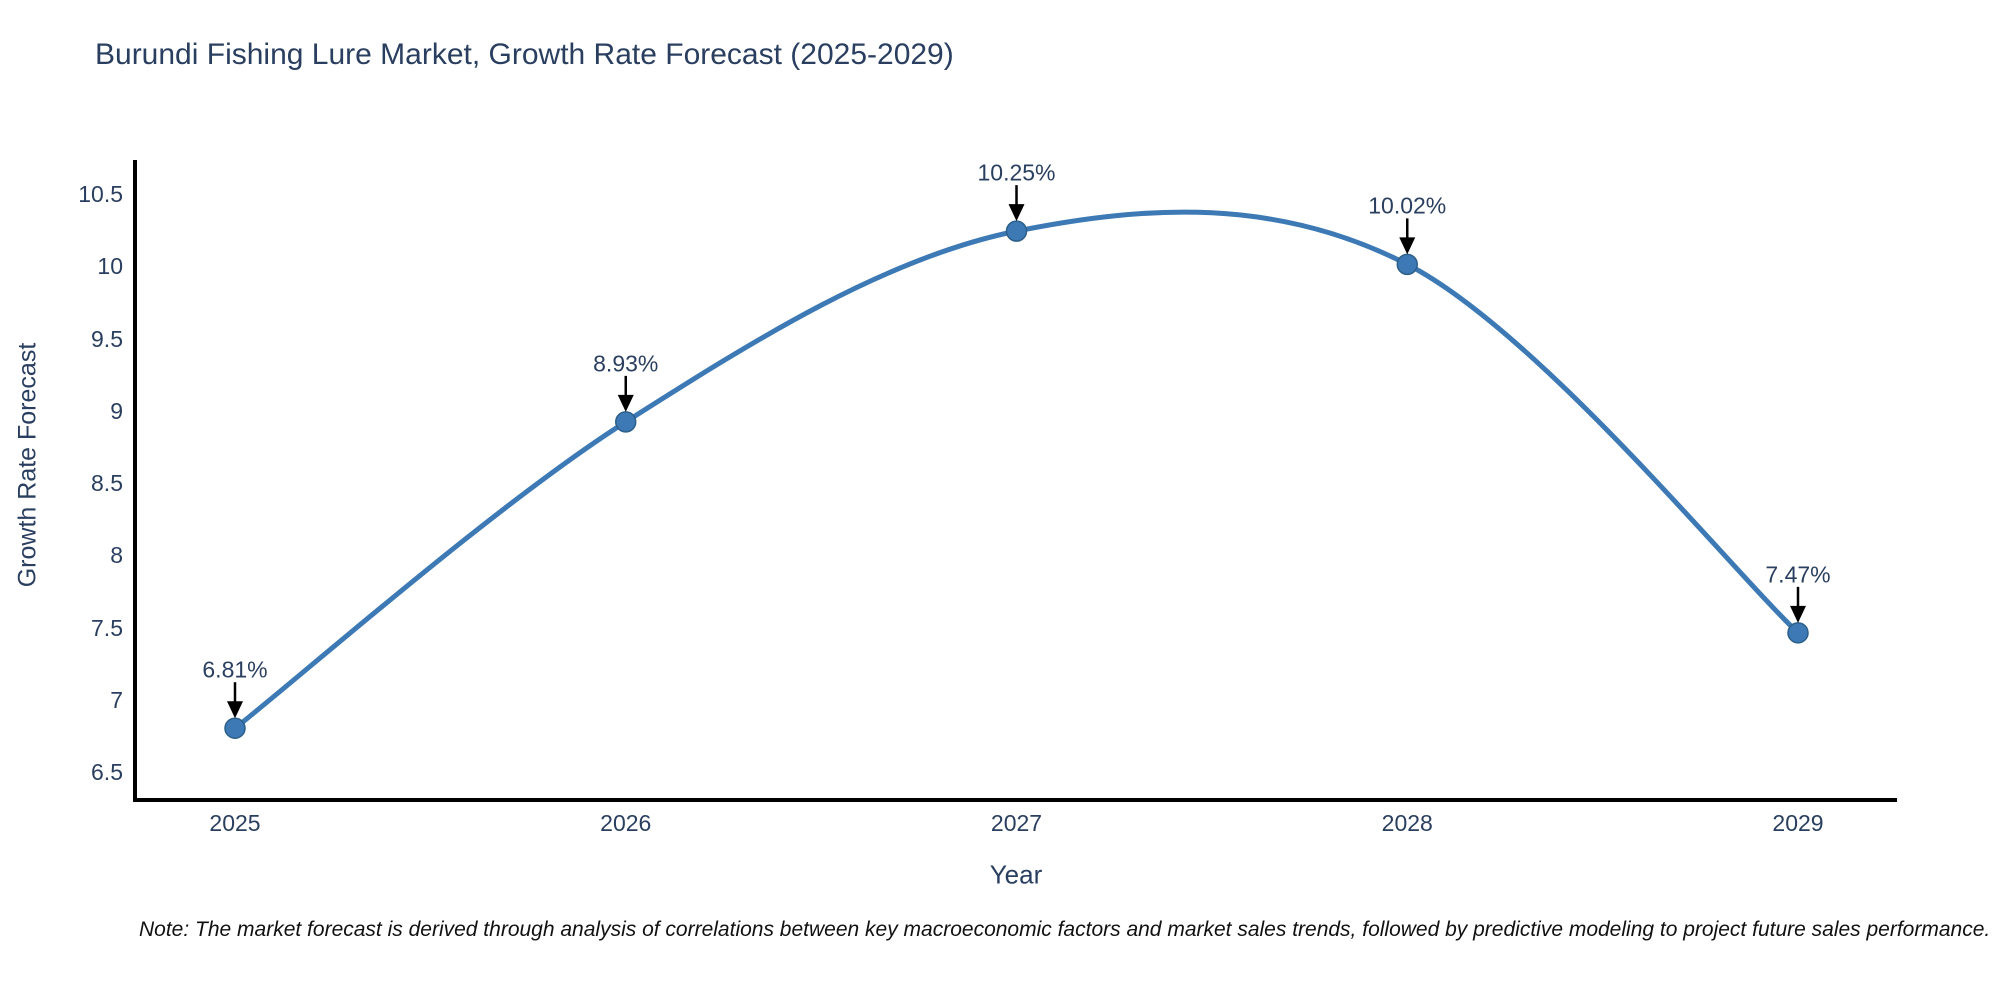 This screenshot has height=1000, width=2000. I want to click on x-axis-title: Year, so click(1016, 874).